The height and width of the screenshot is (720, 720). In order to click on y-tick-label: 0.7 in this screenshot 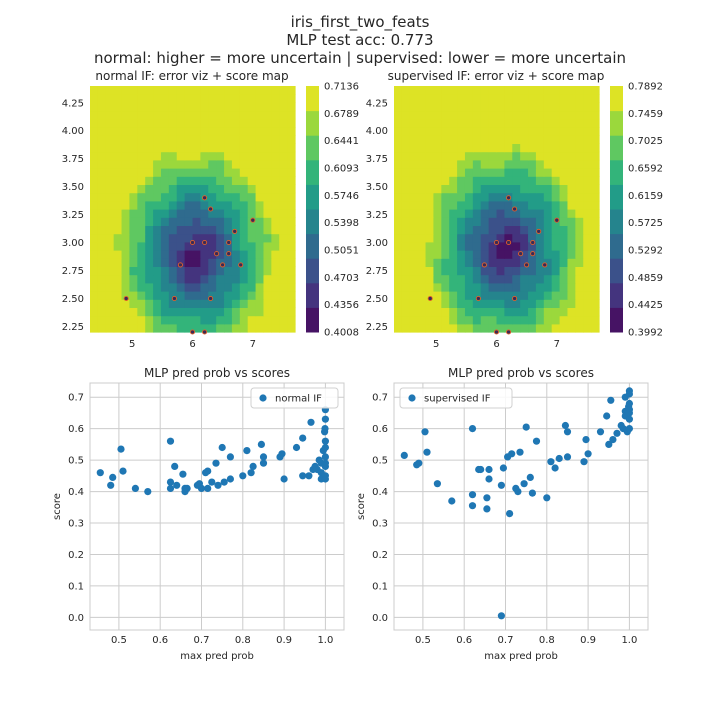, I will do `click(76, 398)`.